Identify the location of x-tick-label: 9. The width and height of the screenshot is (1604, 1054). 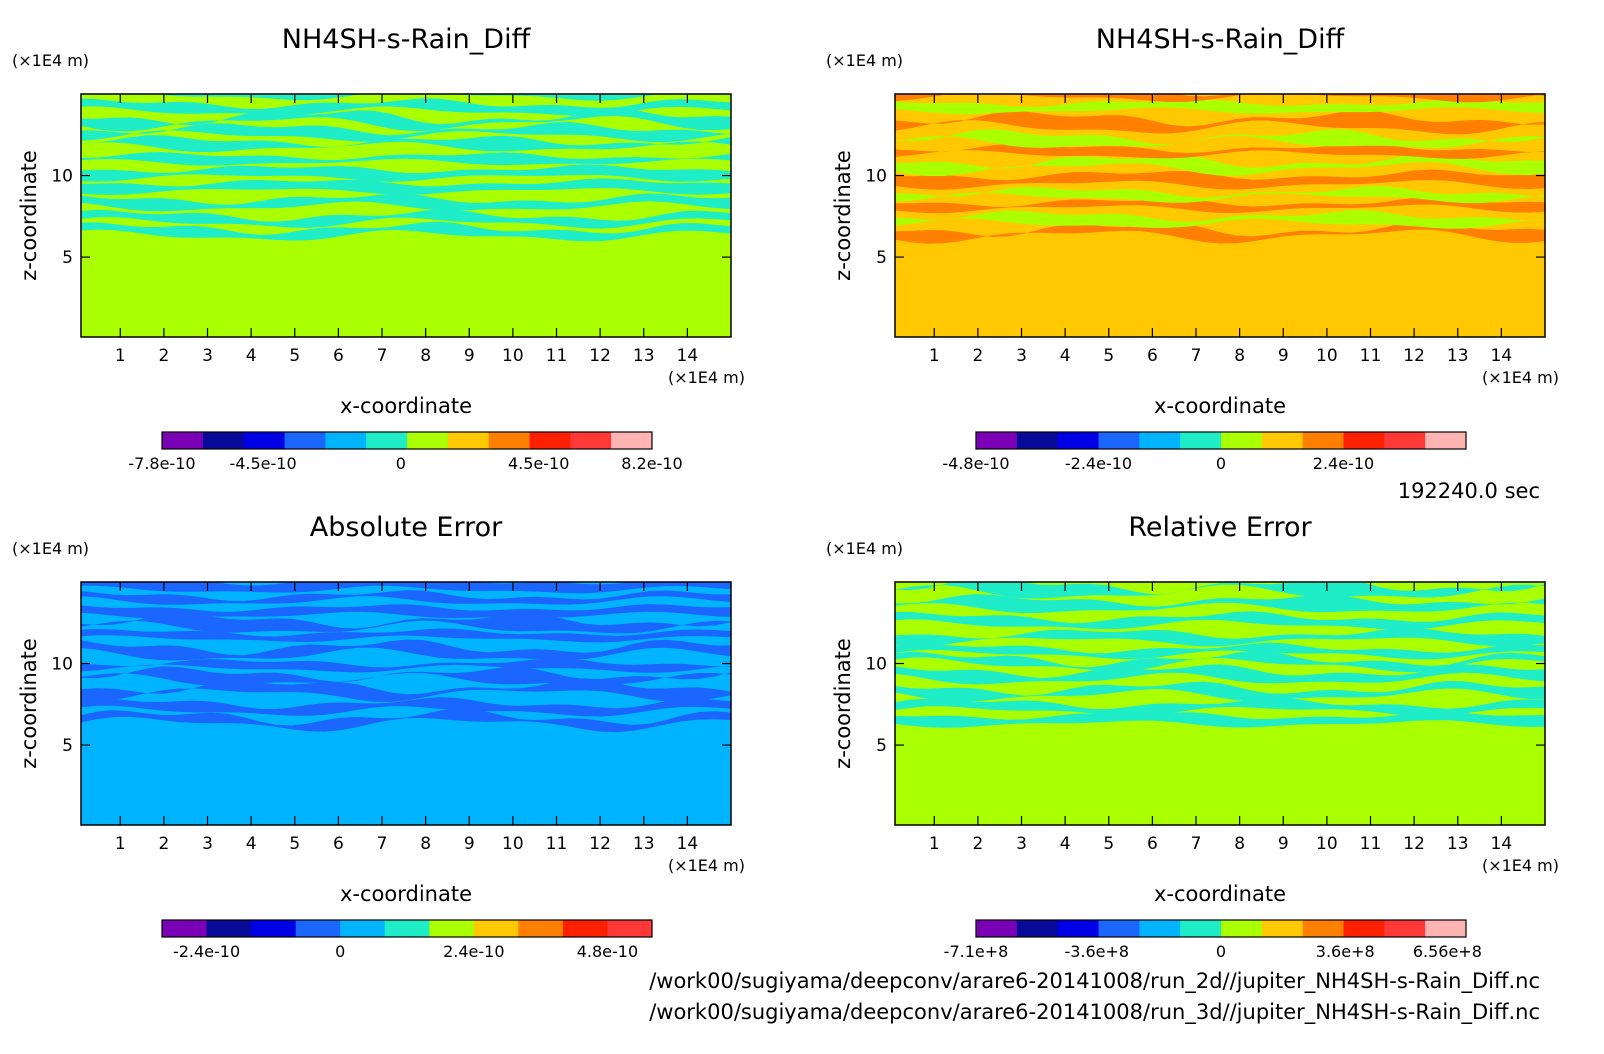
(1283, 844).